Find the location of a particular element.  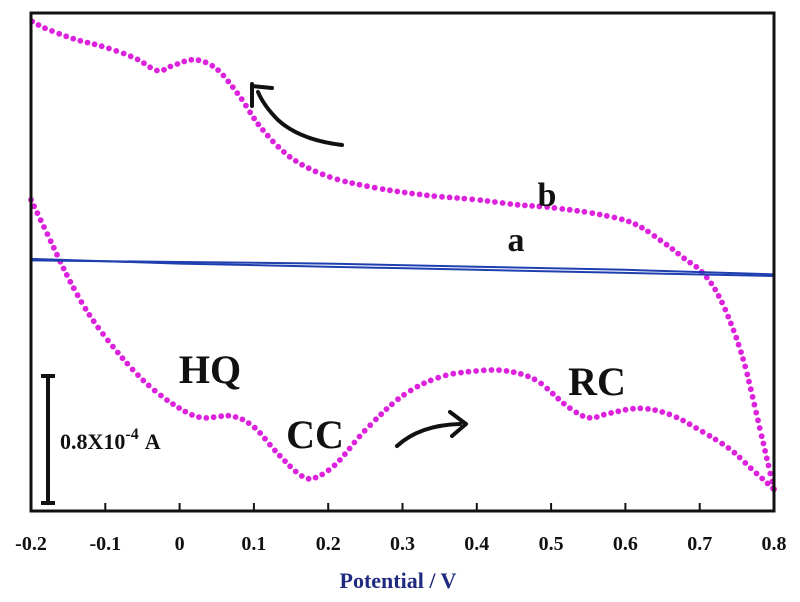

x-tick-label: -0.1 is located at coordinates (105, 544).